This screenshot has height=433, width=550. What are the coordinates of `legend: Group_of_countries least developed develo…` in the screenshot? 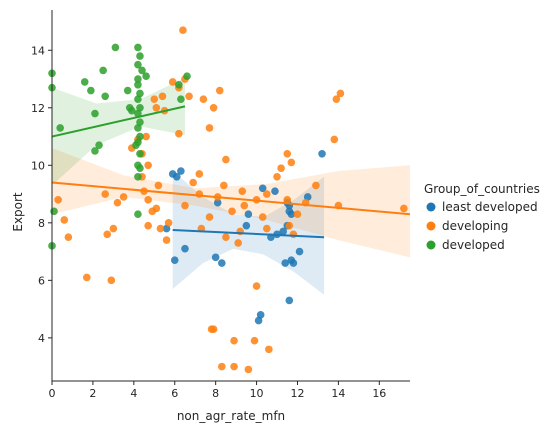 It's located at (482, 217).